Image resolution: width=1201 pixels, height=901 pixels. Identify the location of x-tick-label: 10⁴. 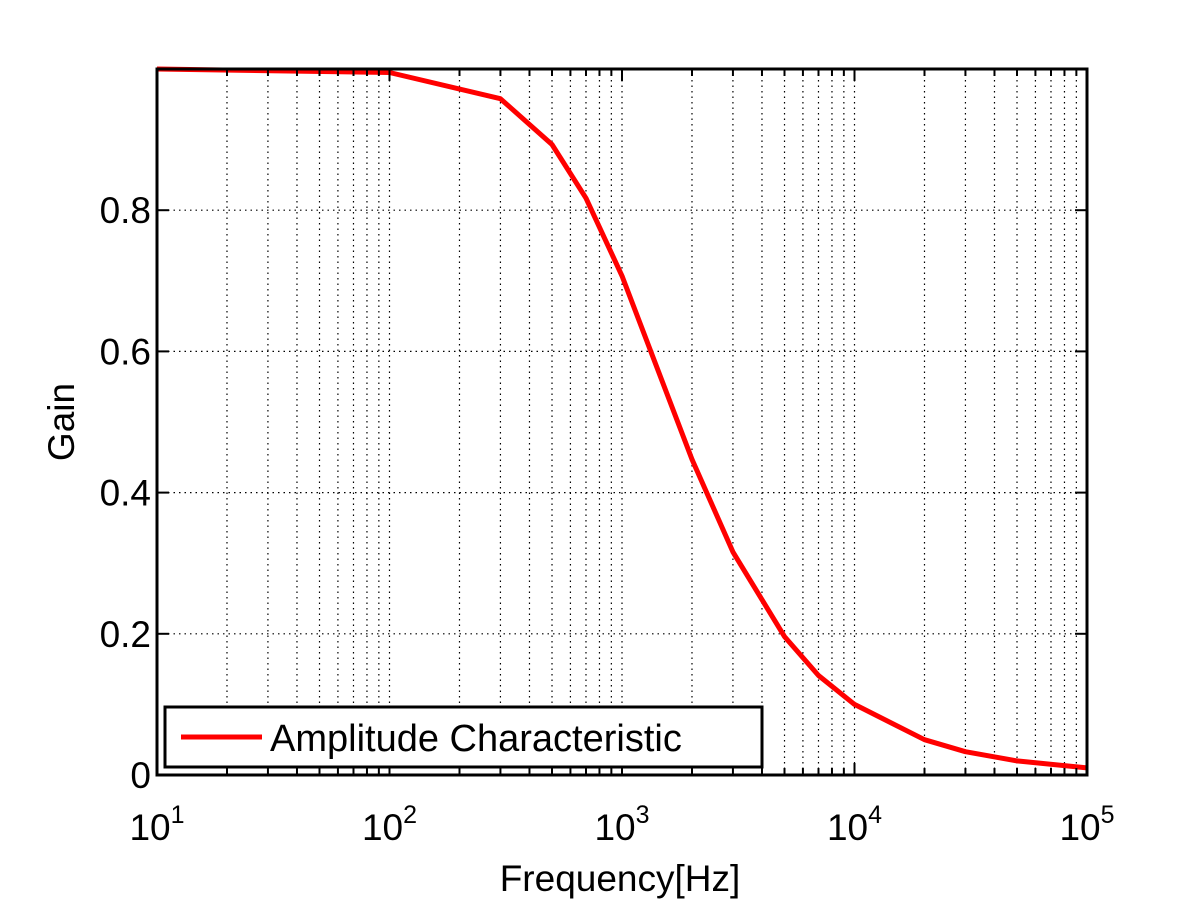
(854, 824).